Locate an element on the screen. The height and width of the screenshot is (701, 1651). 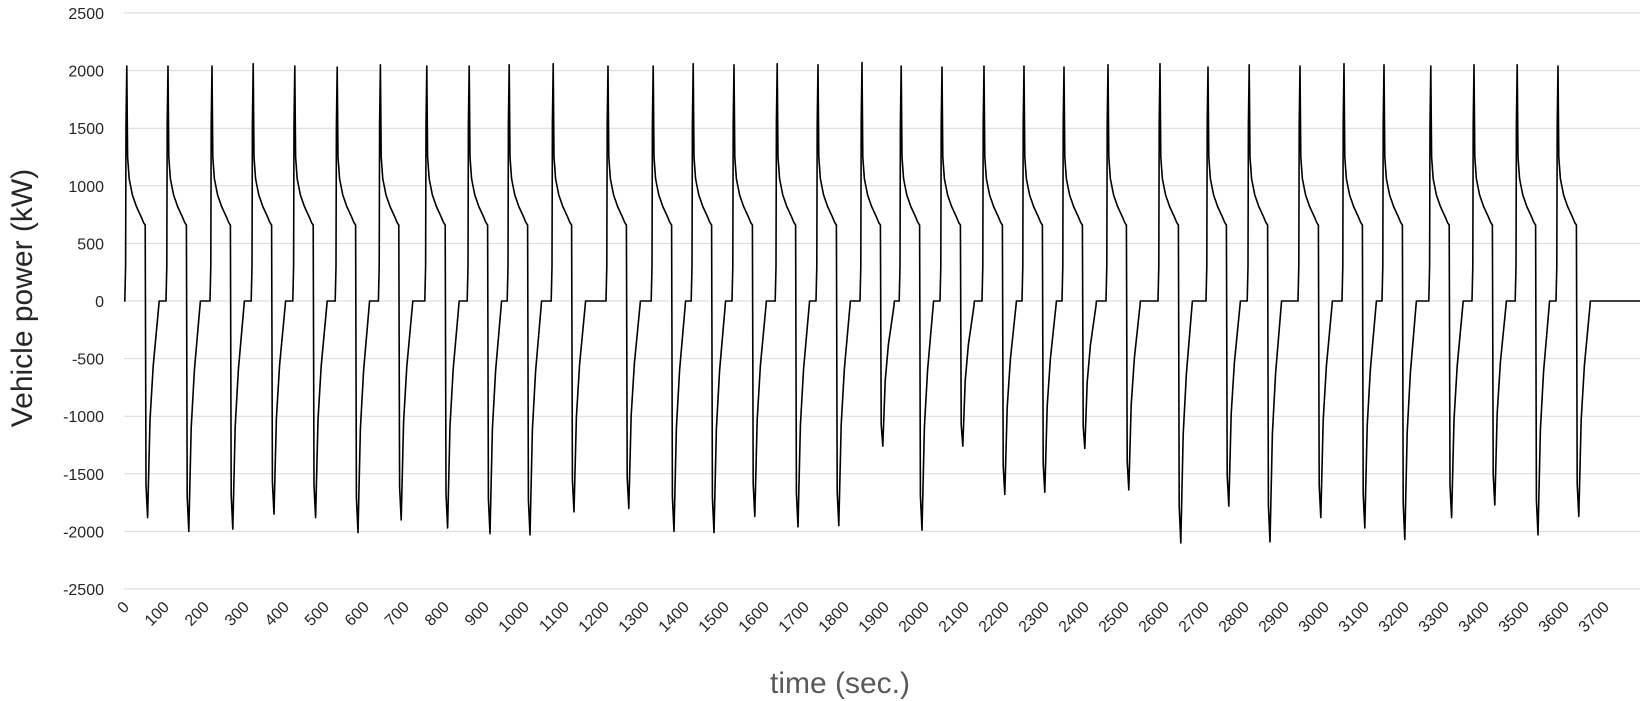
x-tick-label: 400 is located at coordinates (277, 614).